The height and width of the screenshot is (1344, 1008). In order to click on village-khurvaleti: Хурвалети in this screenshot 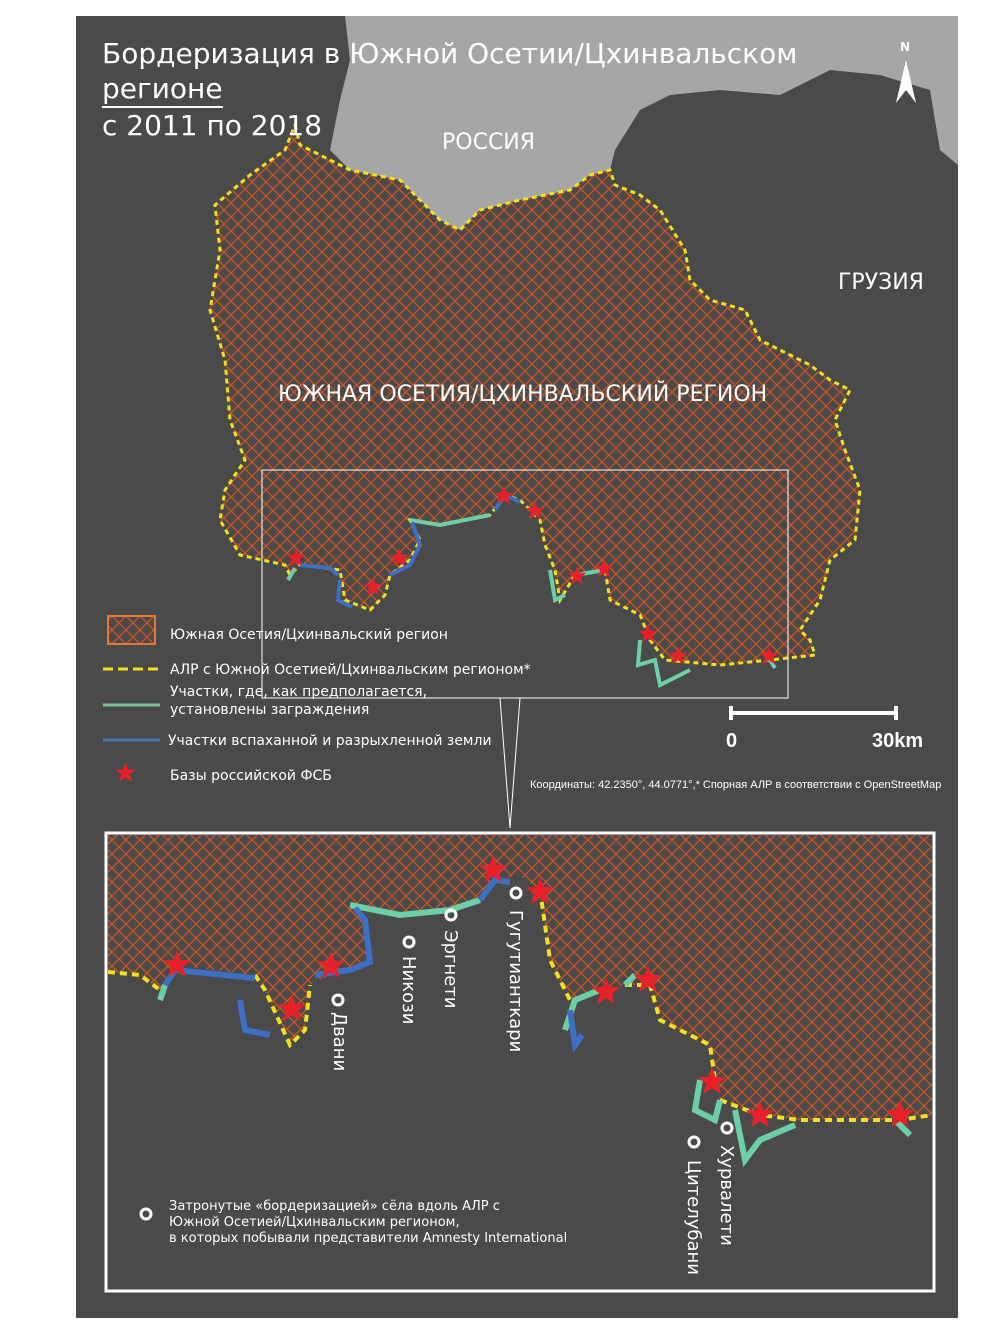, I will do `click(726, 1195)`.